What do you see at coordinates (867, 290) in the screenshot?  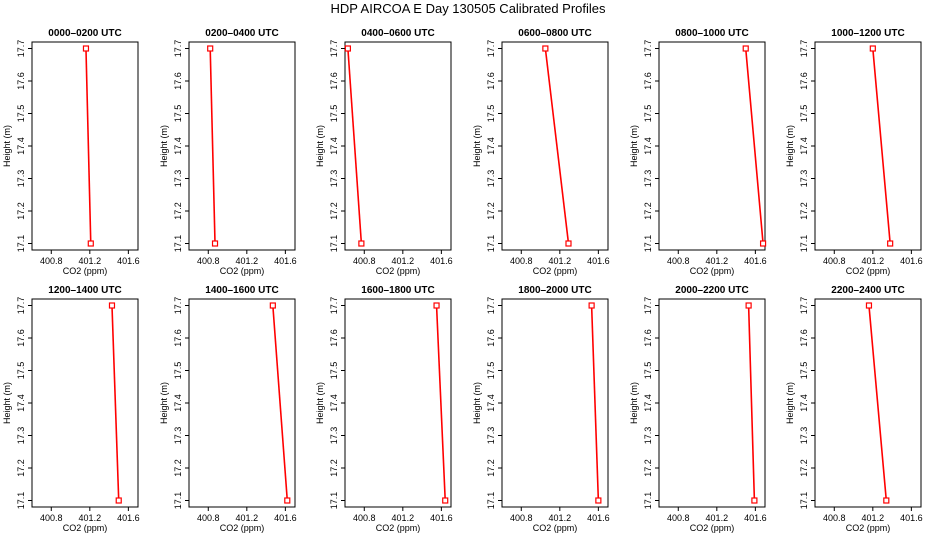 I see `panel-title: 2200–2400 UTC` at bounding box center [867, 290].